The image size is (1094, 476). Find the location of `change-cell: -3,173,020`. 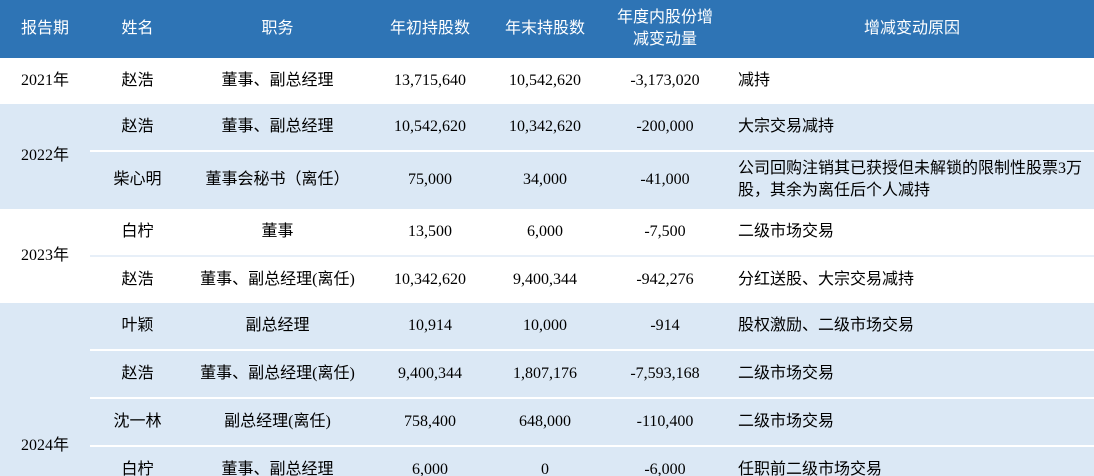

change-cell: -3,173,020 is located at coordinates (665, 81).